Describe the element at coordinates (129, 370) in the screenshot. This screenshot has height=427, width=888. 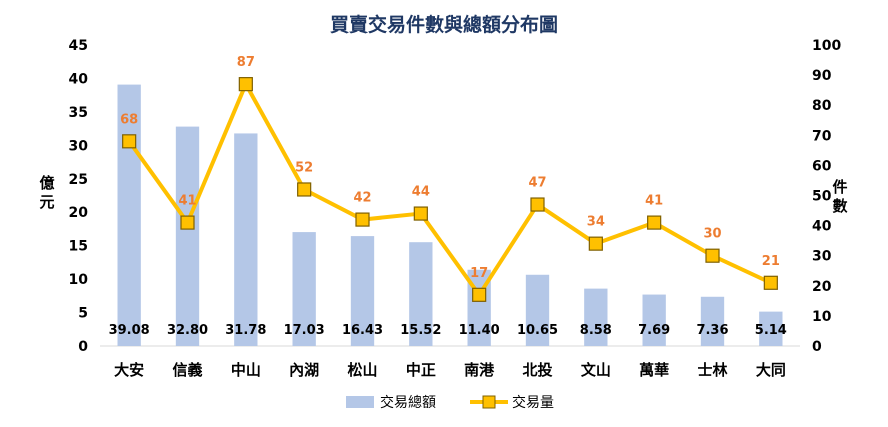
I see `category-label: 大安` at that location.